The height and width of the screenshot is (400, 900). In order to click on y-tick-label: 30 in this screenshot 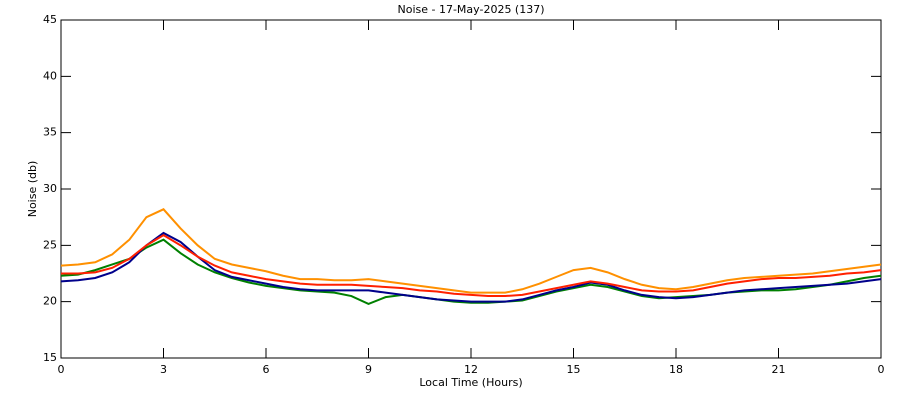, I will do `click(50, 188)`.